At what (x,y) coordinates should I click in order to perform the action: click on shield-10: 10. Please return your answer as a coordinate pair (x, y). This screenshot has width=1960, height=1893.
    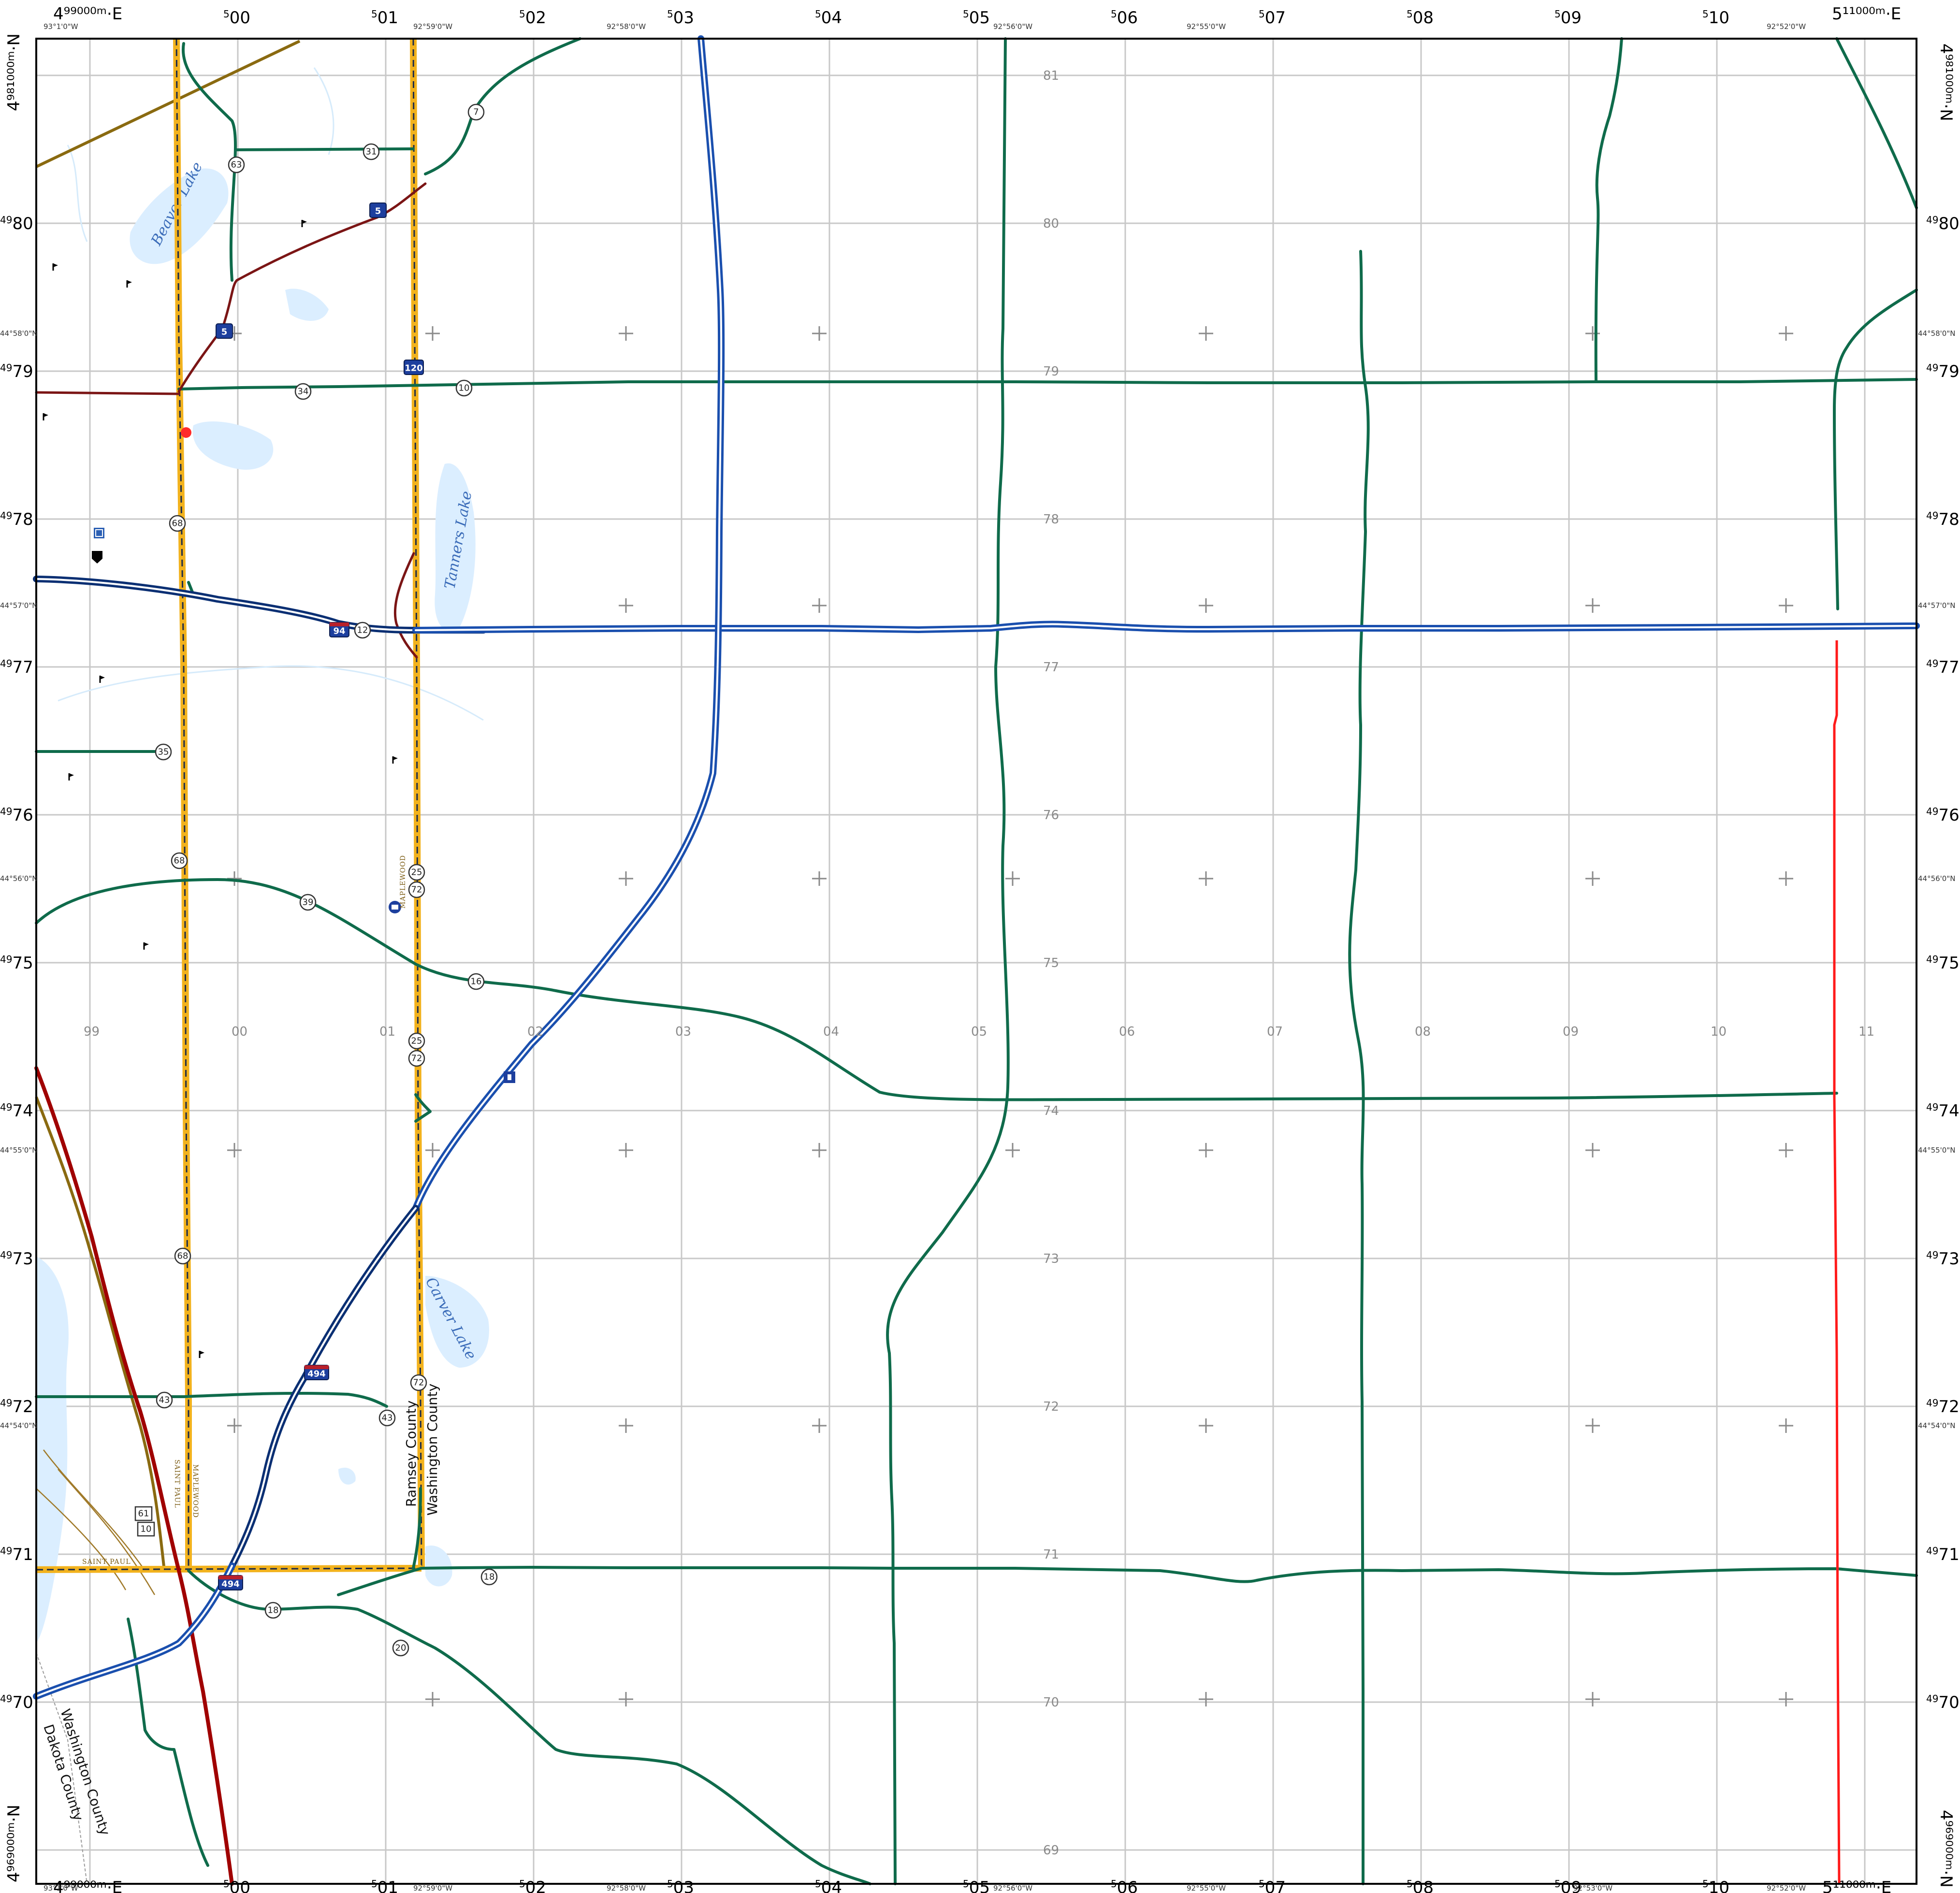
    Looking at the image, I should click on (464, 388).